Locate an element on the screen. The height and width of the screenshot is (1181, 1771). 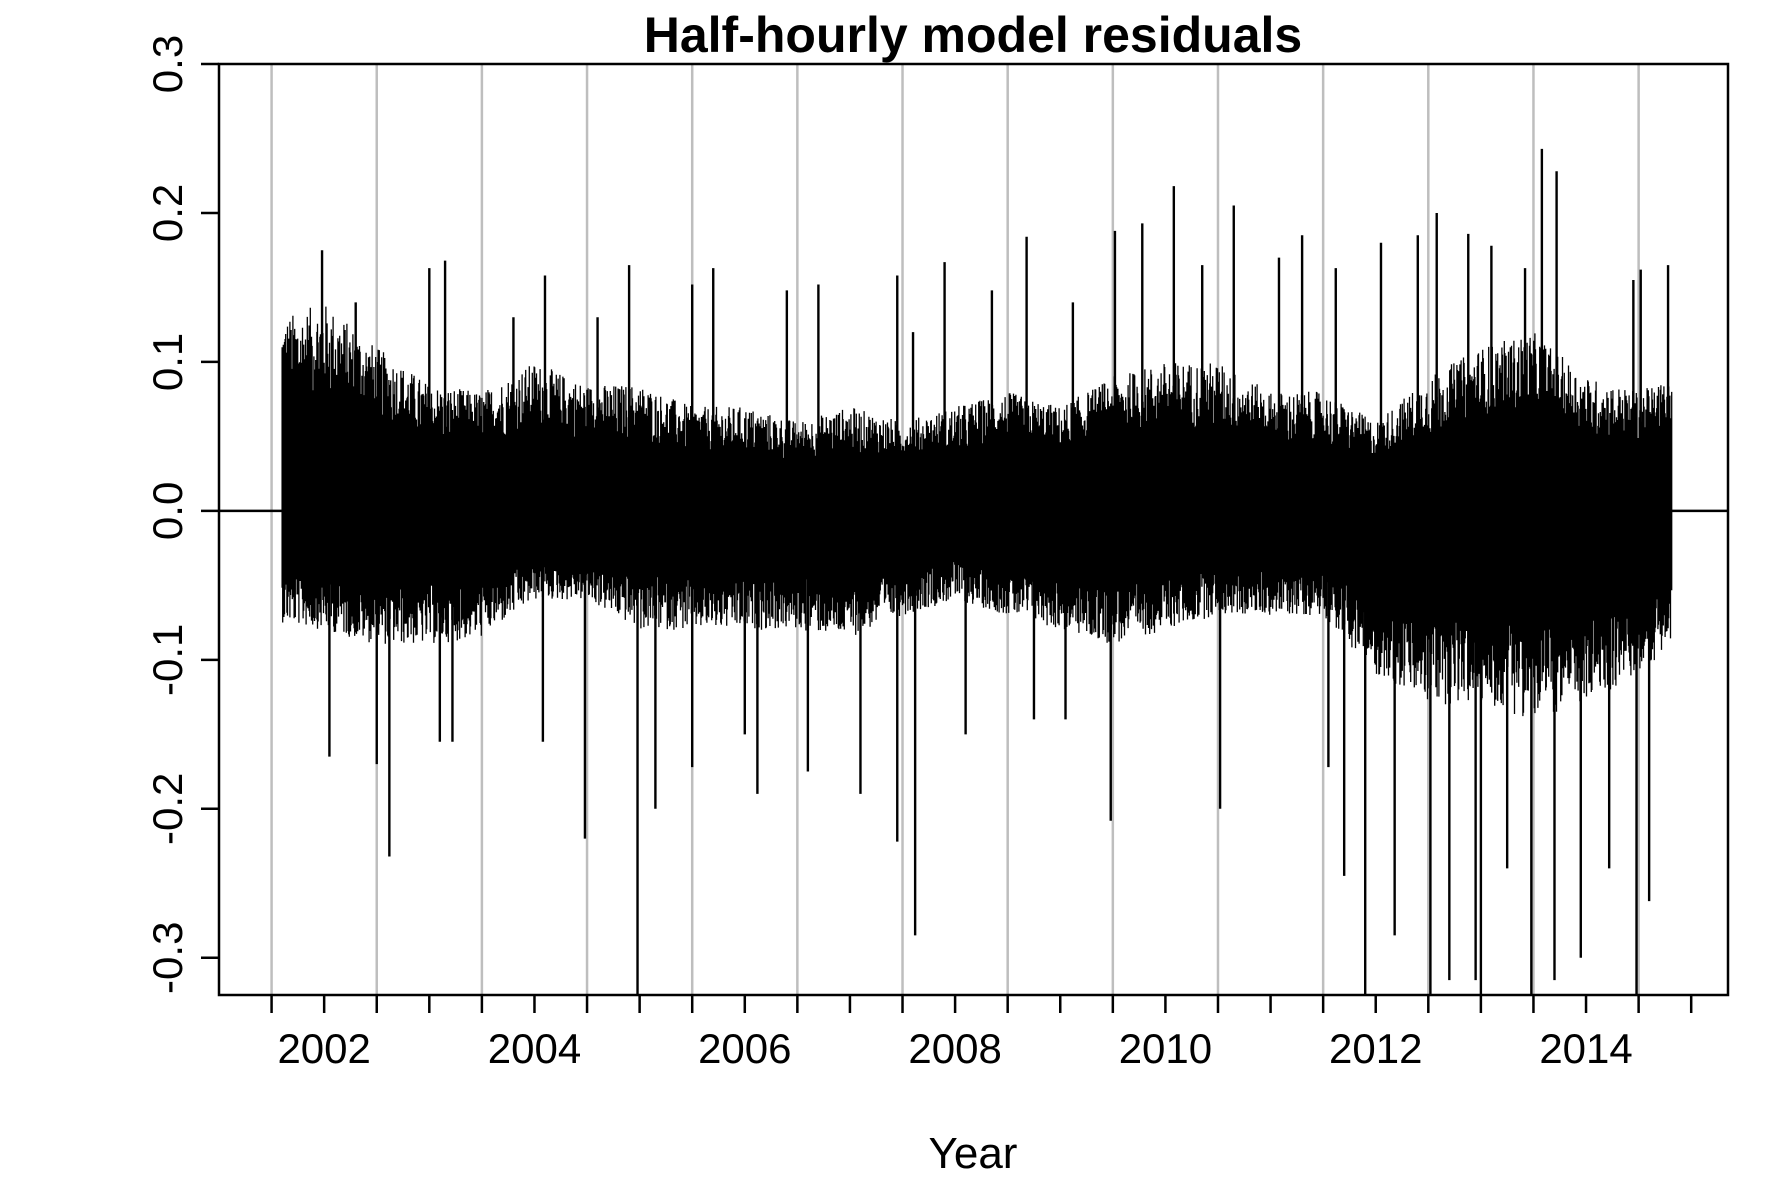
y-axis: -0.3 -0.2 -0.1 0.0 0.1 0.2 0.3 is located at coordinates (181, 514).